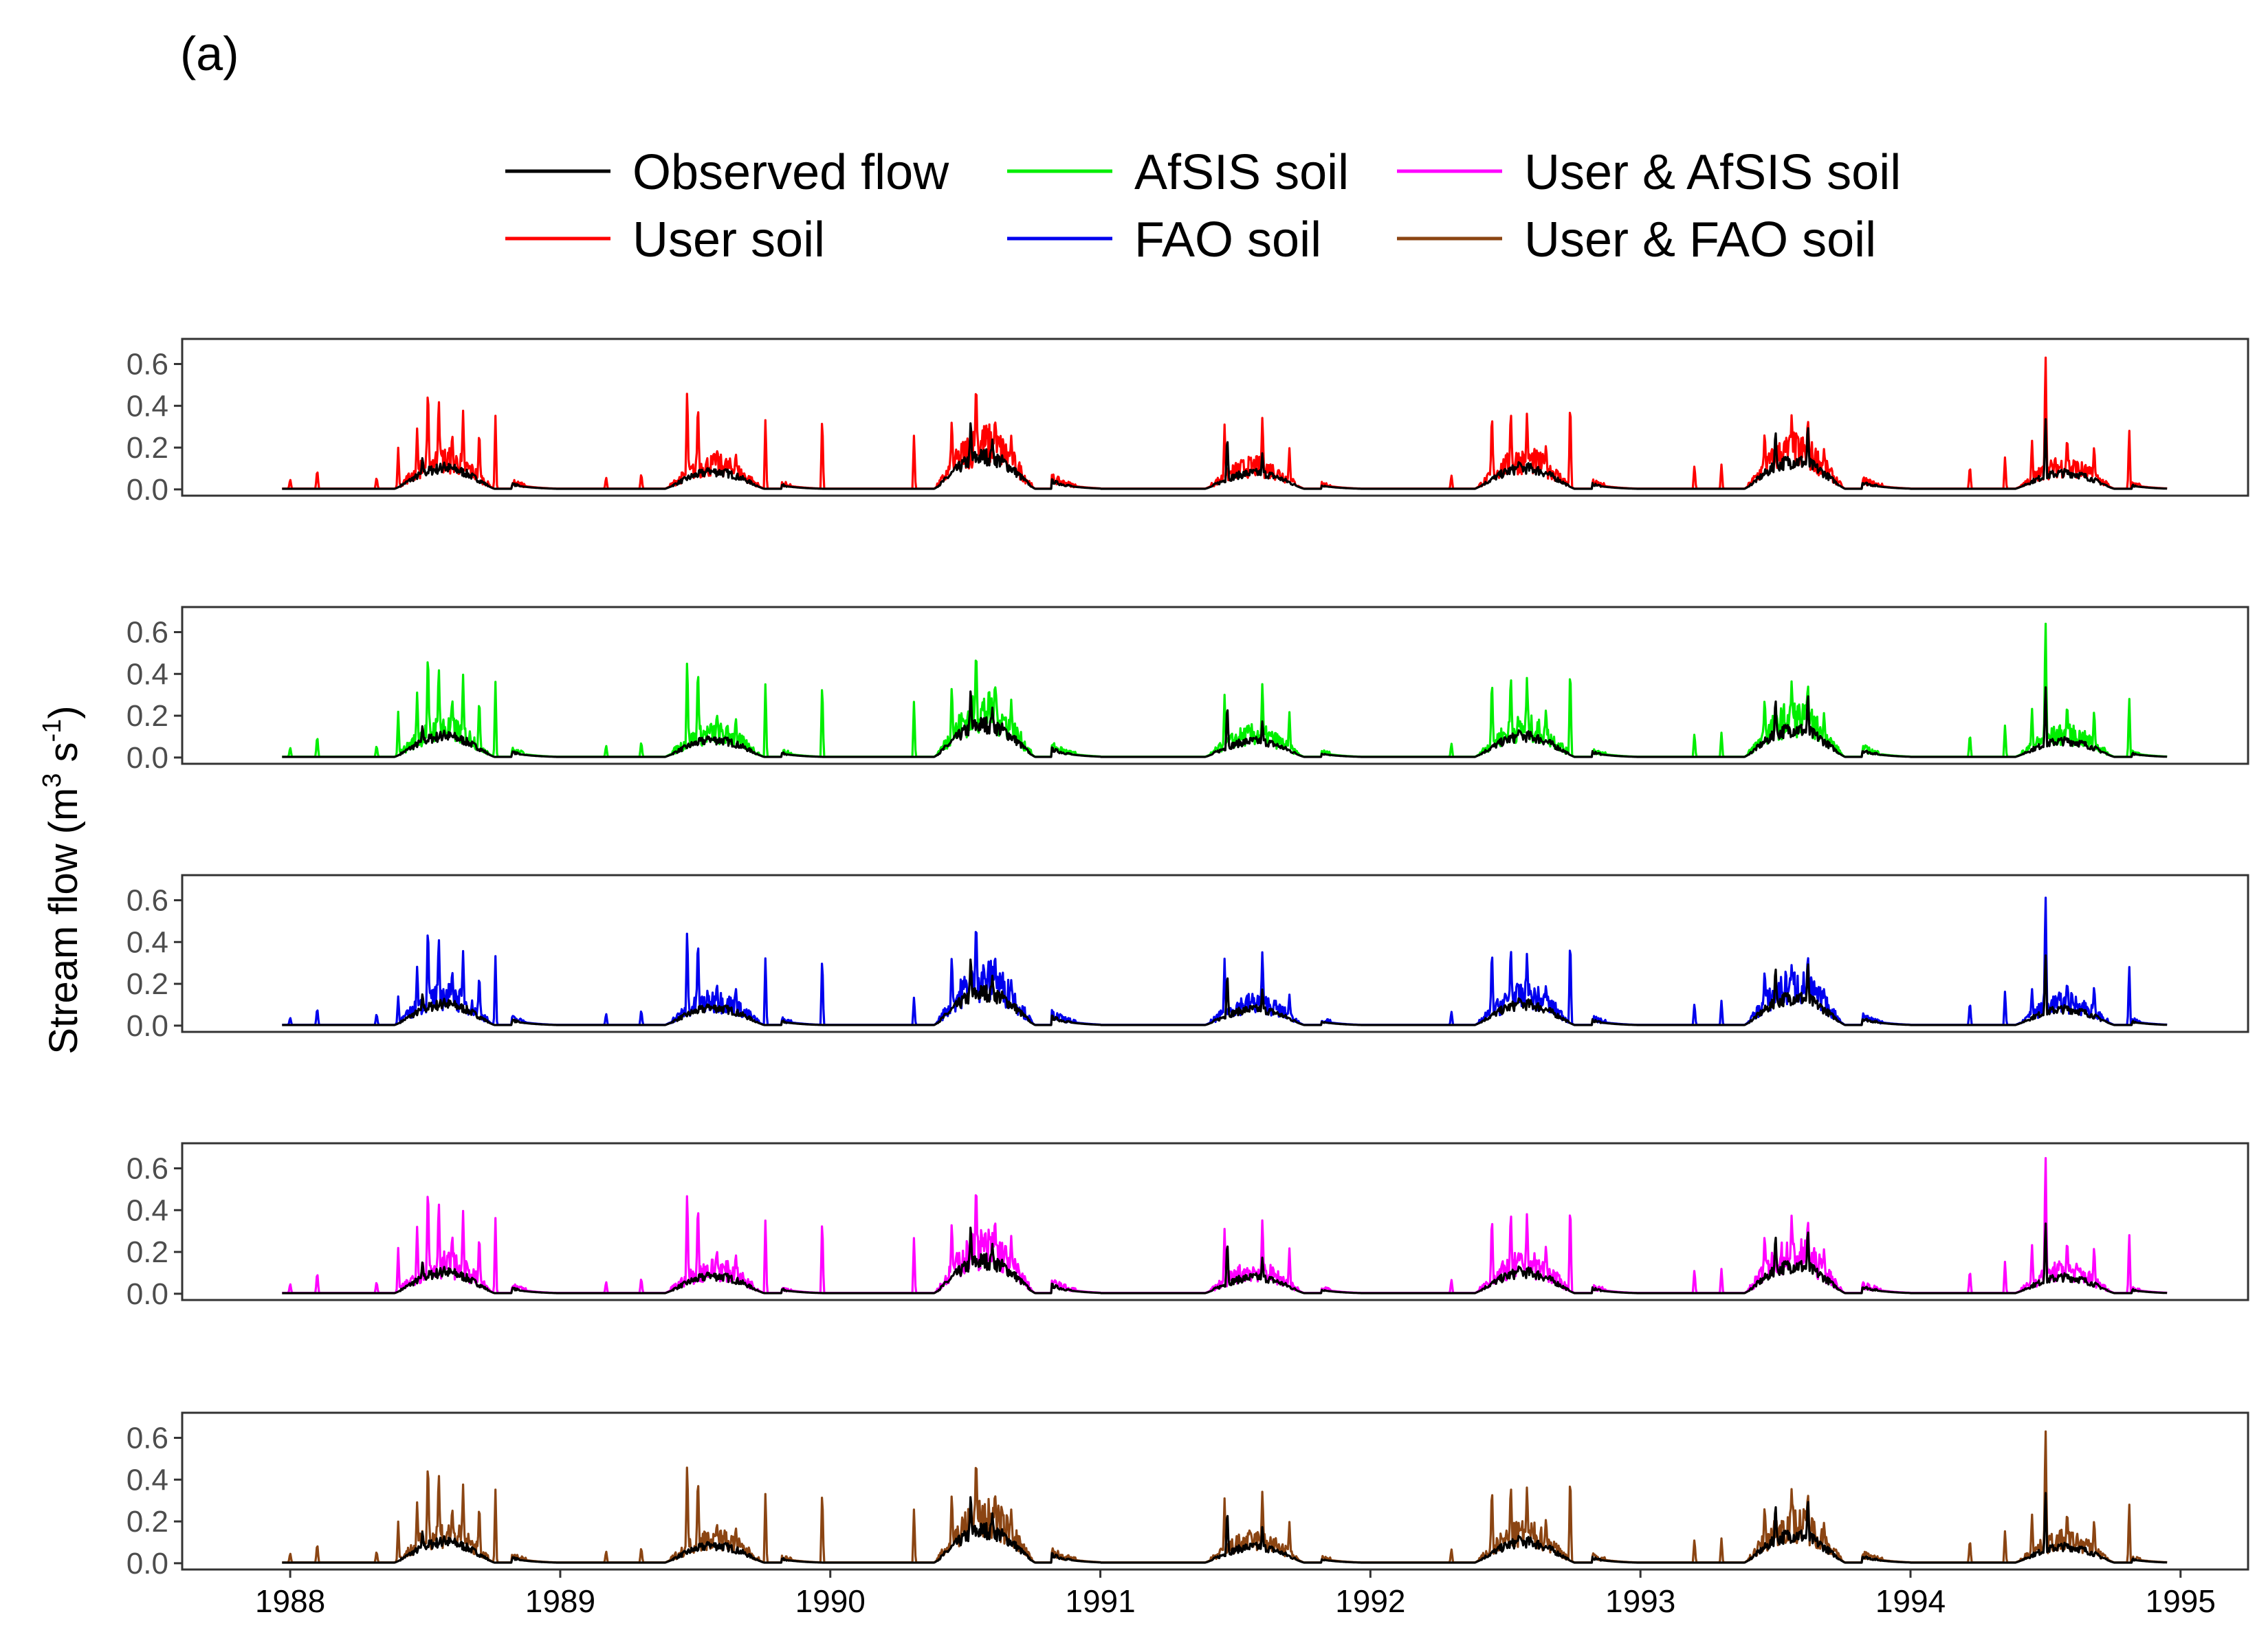  I want to click on x-tick-label: 1991, so click(1100, 1601).